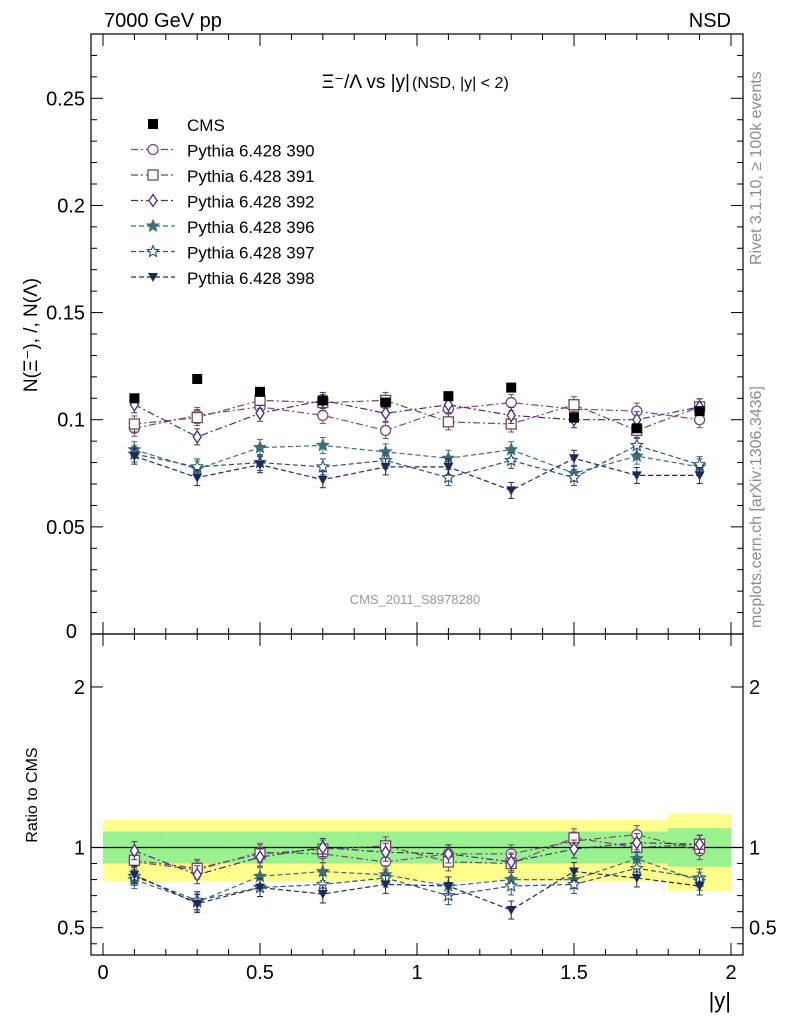 The height and width of the screenshot is (1024, 786). I want to click on legend-label: Pythia 6.428 391, so click(251, 176).